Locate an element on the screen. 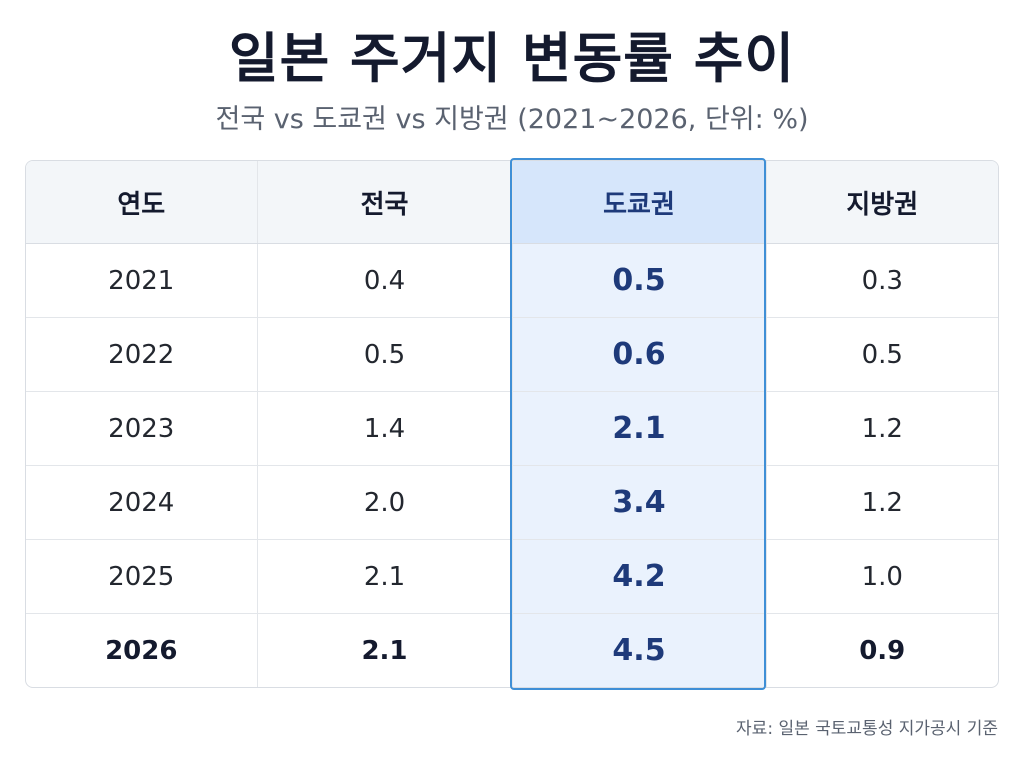 Image resolution: width=1024 pixels, height=768 pixels. header-year: 연도 is located at coordinates (142, 202).